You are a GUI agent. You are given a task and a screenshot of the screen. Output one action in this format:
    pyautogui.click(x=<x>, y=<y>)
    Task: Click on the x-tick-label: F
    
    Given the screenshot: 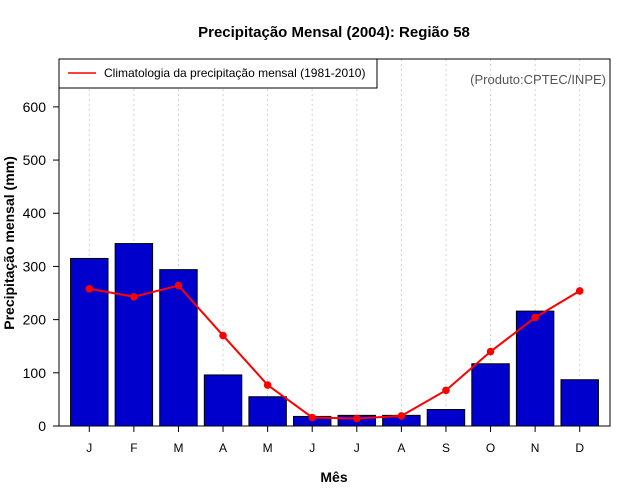 What is the action you would take?
    pyautogui.click(x=133, y=448)
    